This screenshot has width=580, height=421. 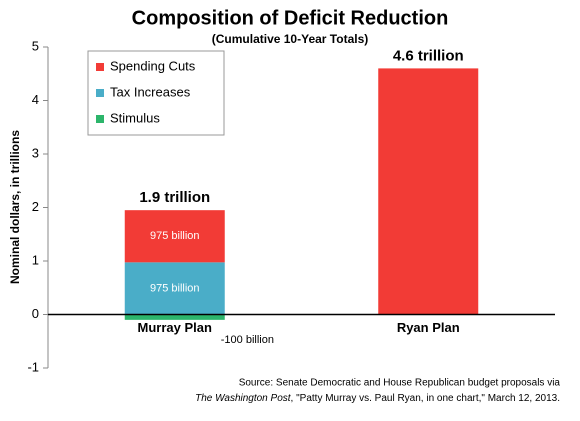 I want to click on chart-title: Composition of Deficit Reduction, so click(x=290, y=18).